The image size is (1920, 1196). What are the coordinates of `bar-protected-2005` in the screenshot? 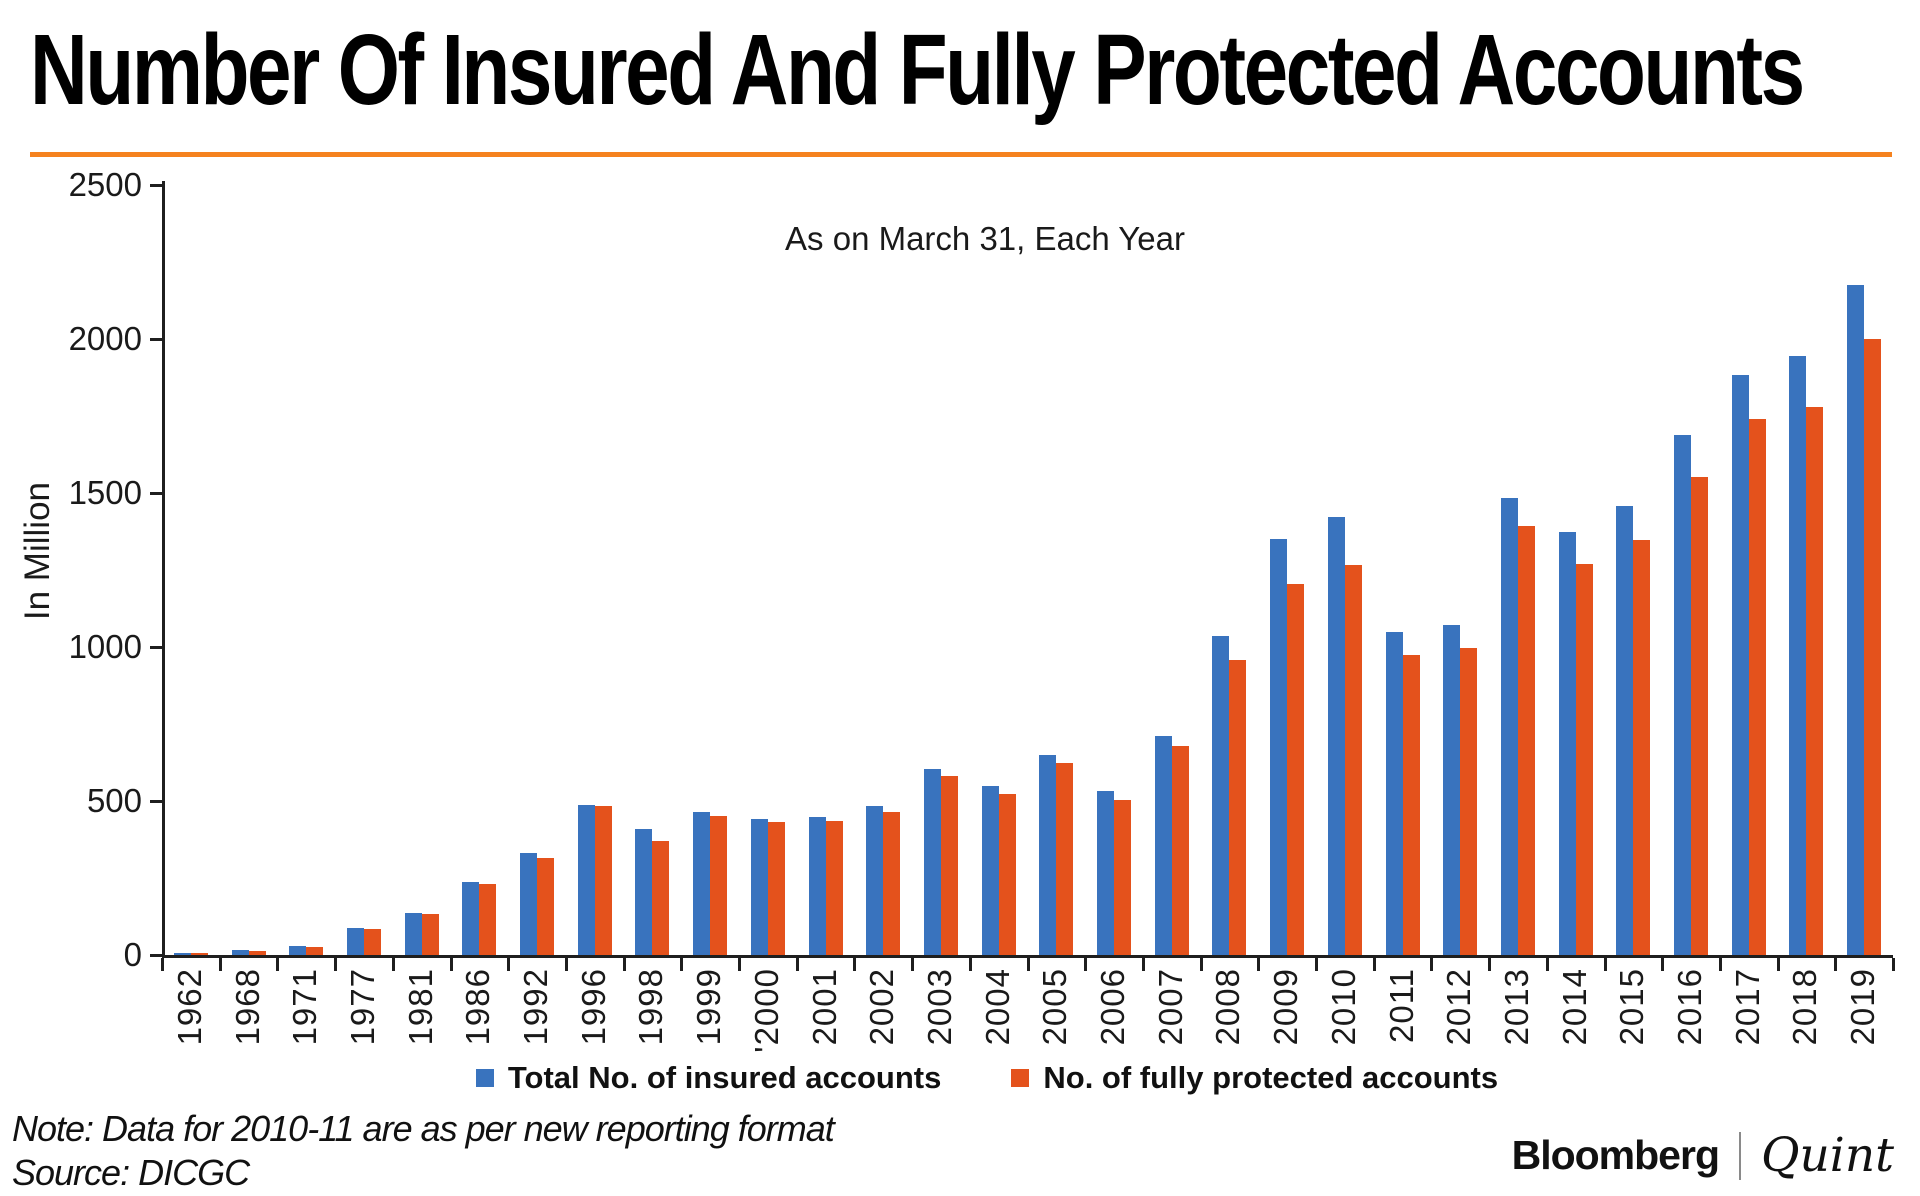 It's located at (1065, 859).